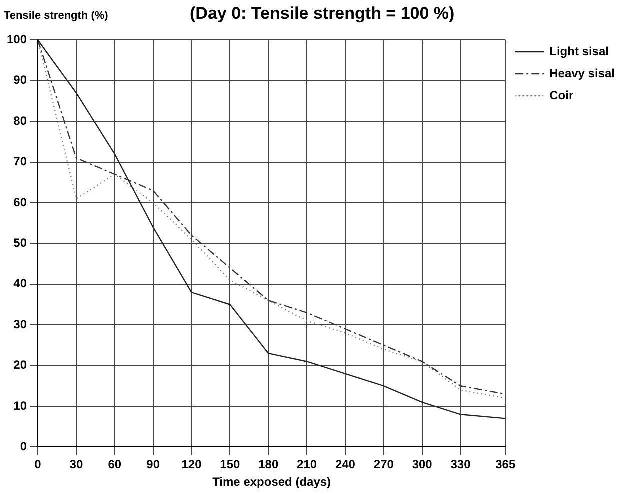  Describe the element at coordinates (21, 202) in the screenshot. I see `y-tick-label: 60` at that location.